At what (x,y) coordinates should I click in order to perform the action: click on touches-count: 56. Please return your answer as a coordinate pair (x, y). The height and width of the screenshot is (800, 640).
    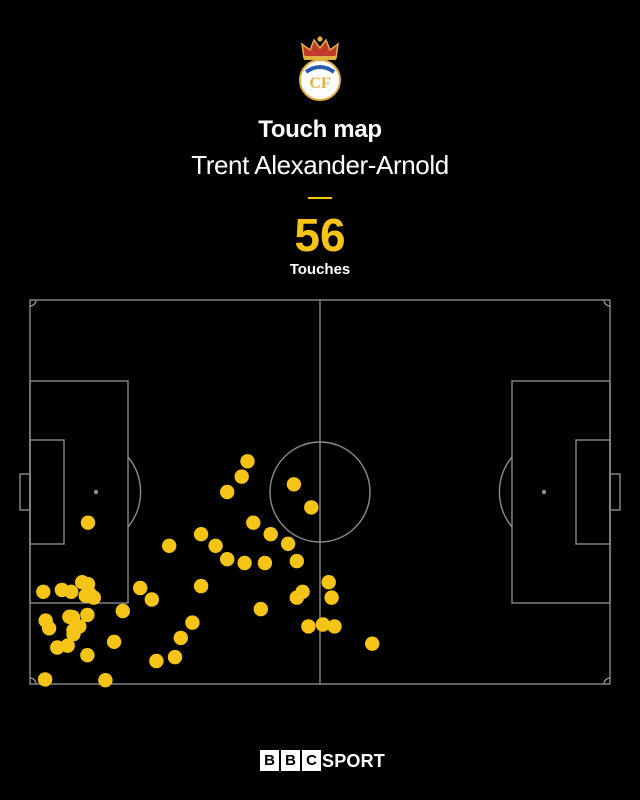
    Looking at the image, I should click on (320, 235).